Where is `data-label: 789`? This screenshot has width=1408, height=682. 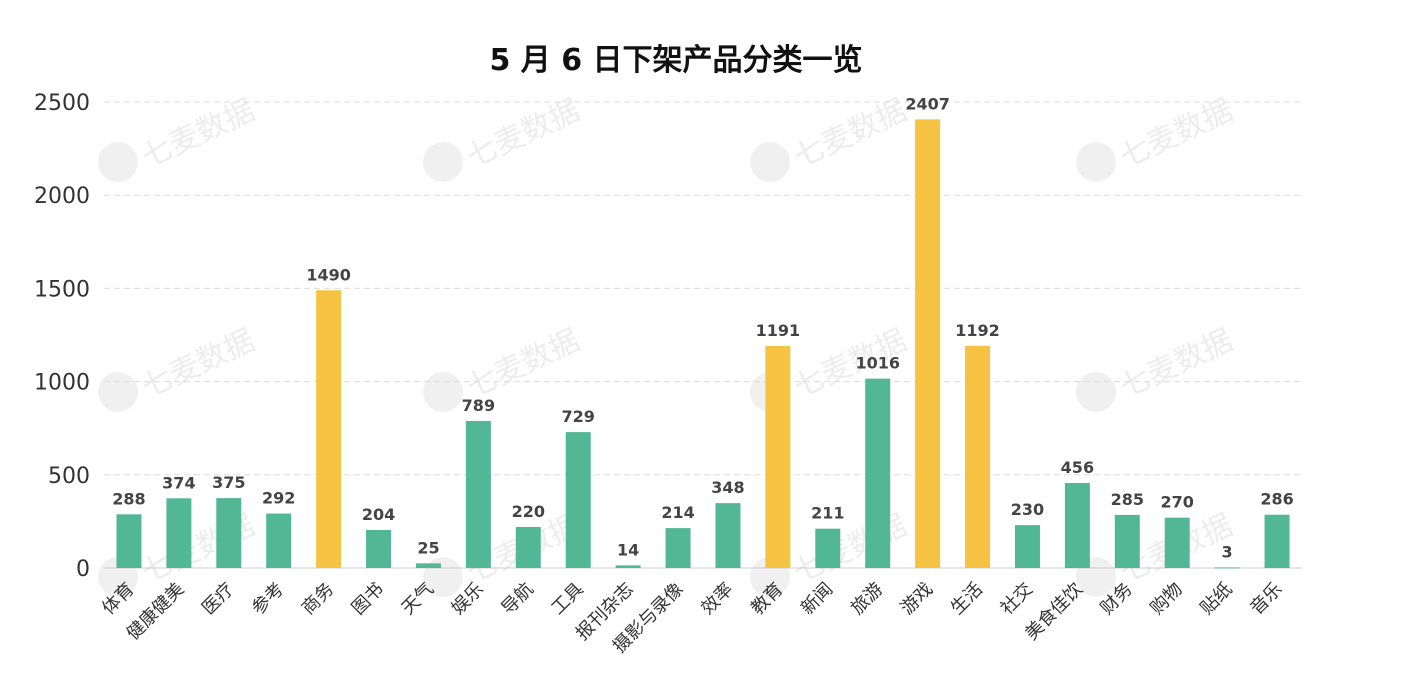
data-label: 789 is located at coordinates (478, 405).